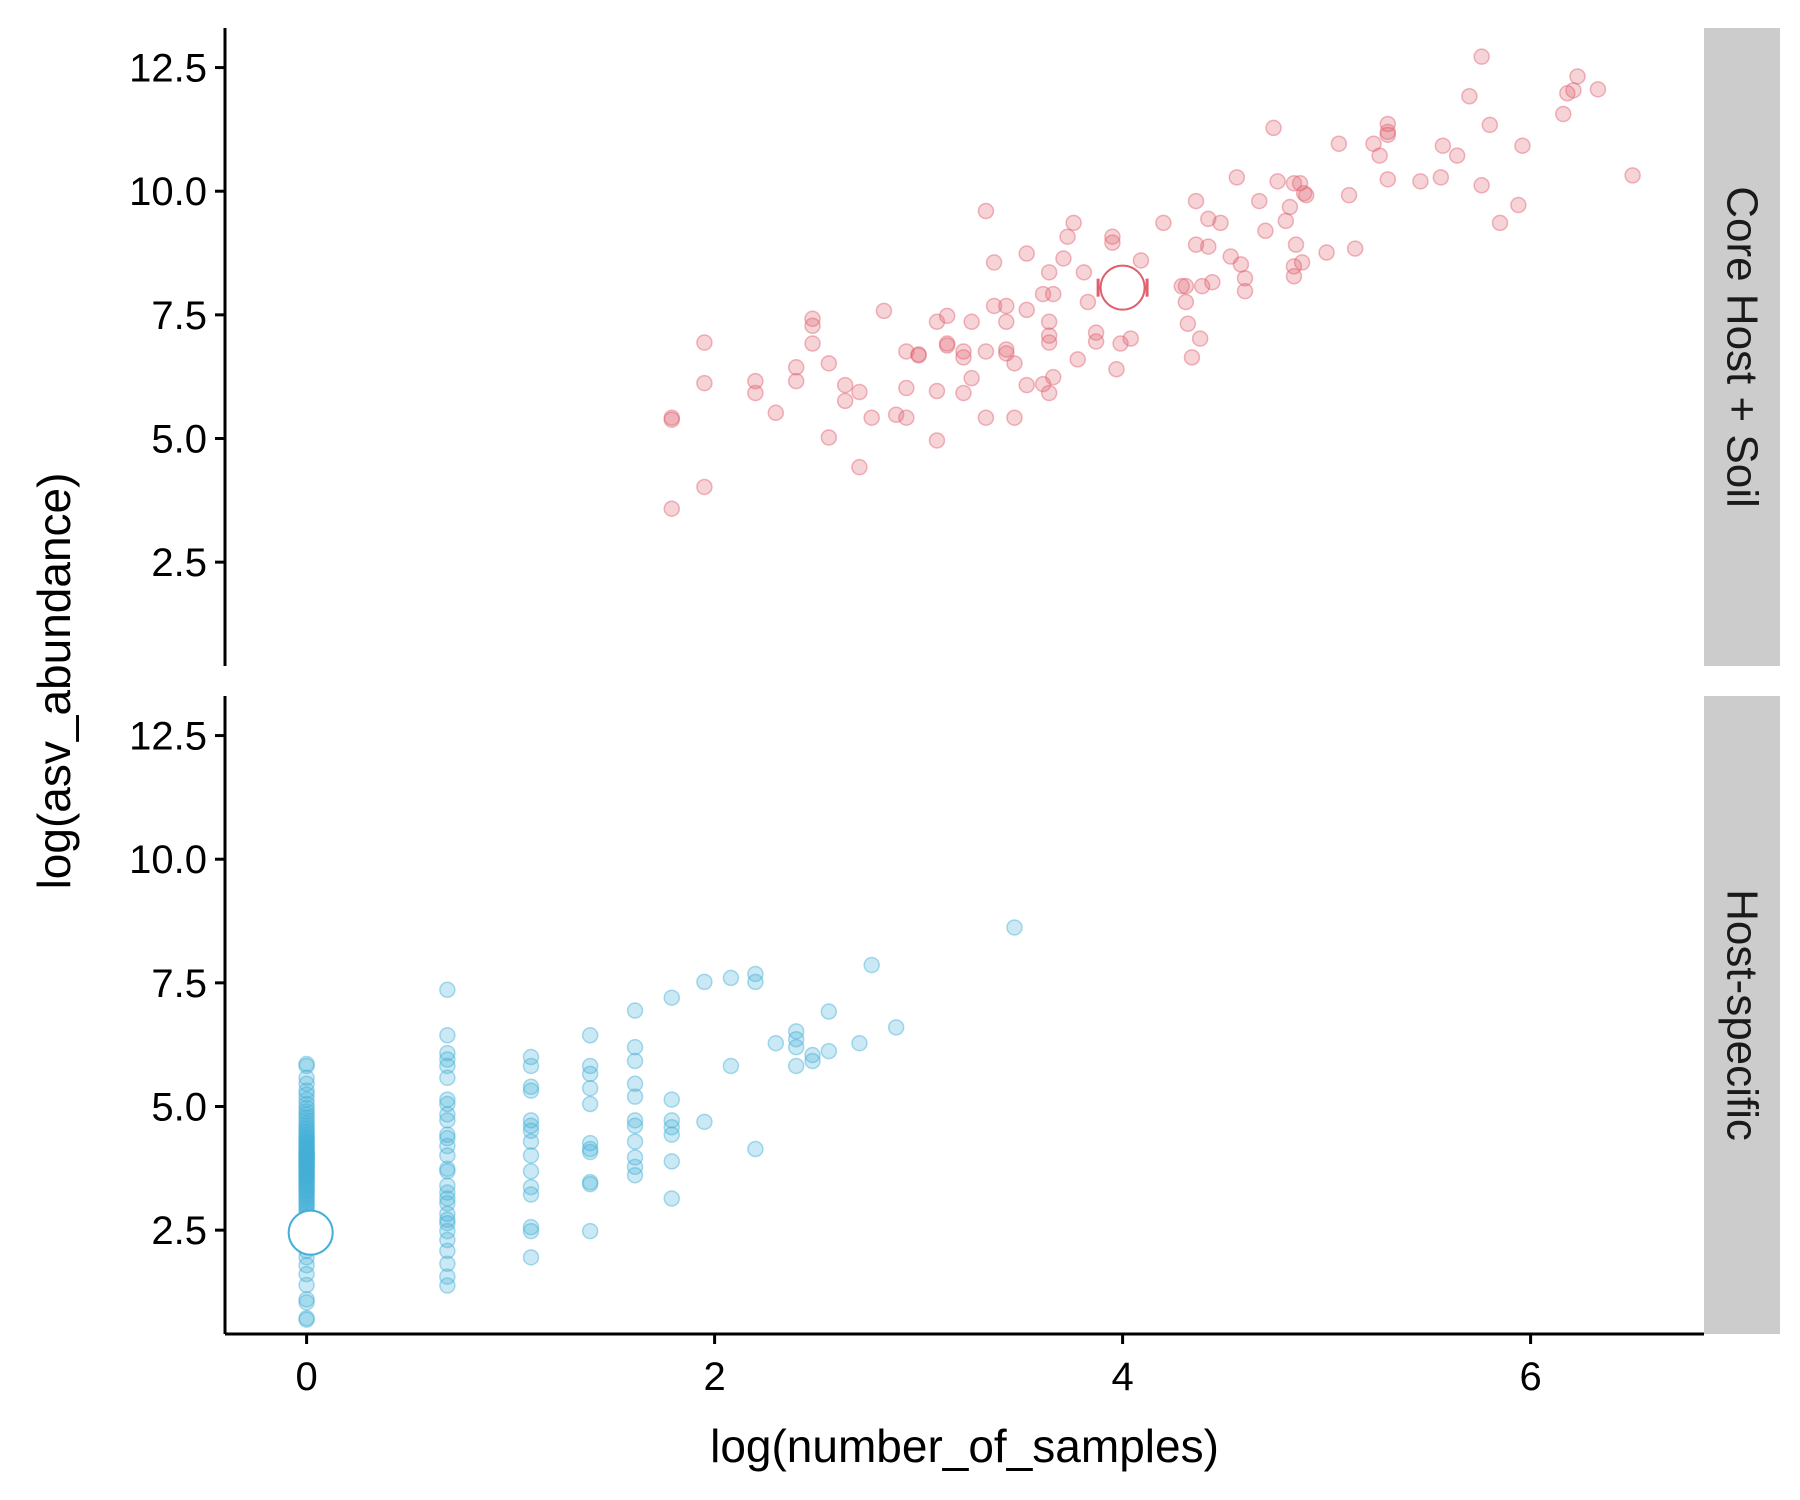 This screenshot has width=1800, height=1500. Describe the element at coordinates (1122, 1377) in the screenshot. I see `x-tick-label: 4` at that location.